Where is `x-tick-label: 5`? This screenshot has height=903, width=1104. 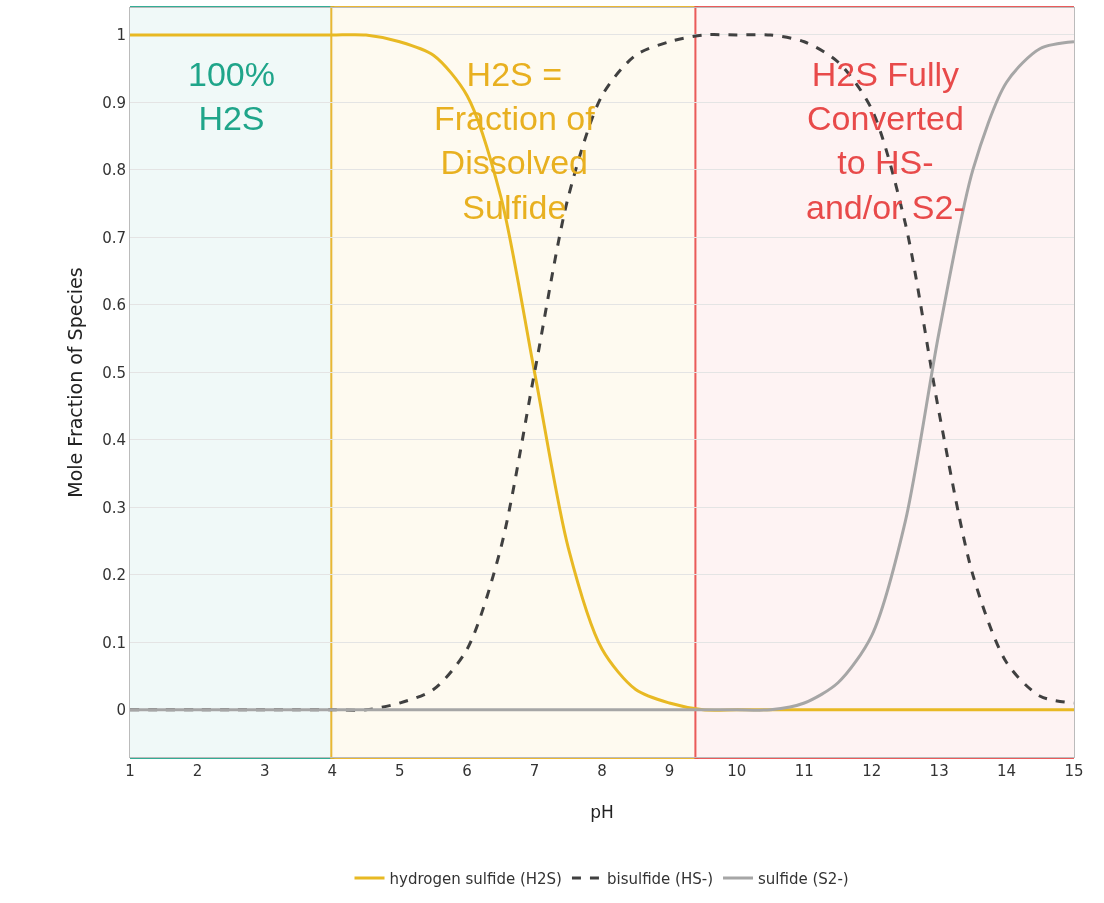
x-tick-label: 5 is located at coordinates (399, 771).